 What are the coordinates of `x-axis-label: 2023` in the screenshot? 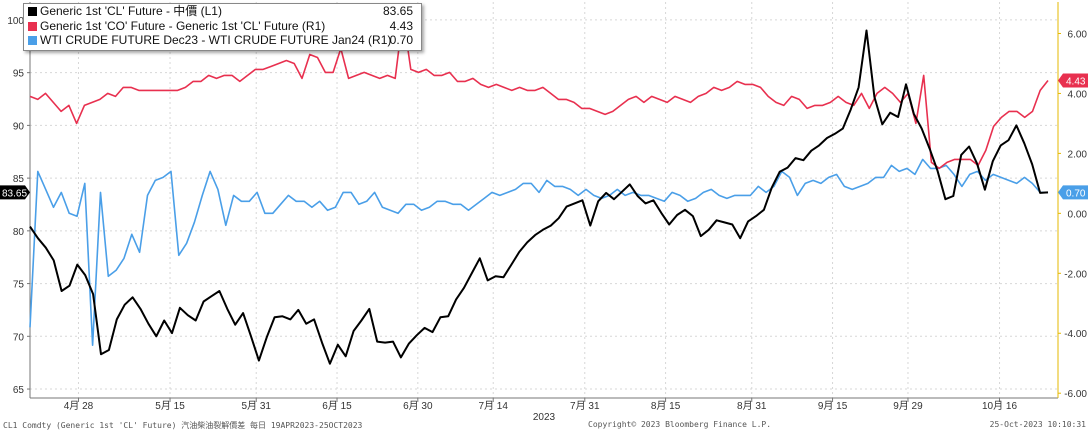 It's located at (544, 417).